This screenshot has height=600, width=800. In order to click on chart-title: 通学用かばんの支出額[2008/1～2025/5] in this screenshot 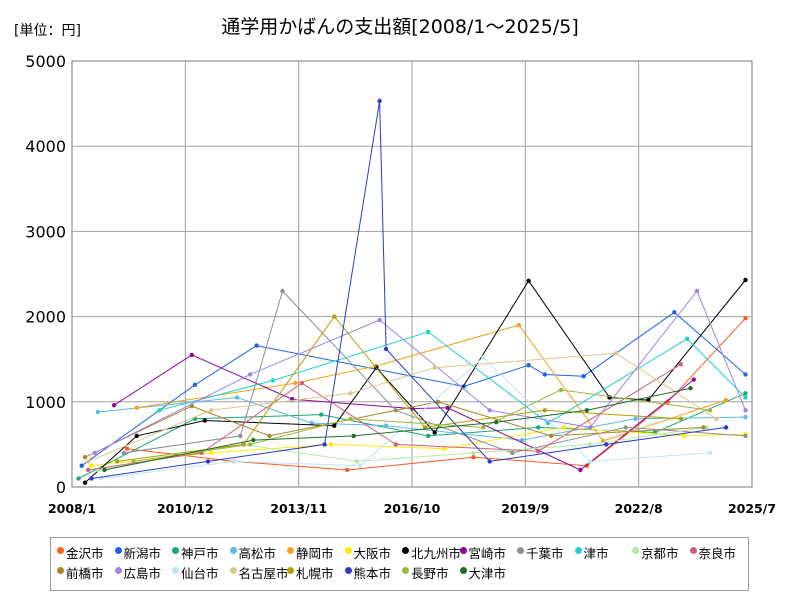, I will do `click(400, 27)`.